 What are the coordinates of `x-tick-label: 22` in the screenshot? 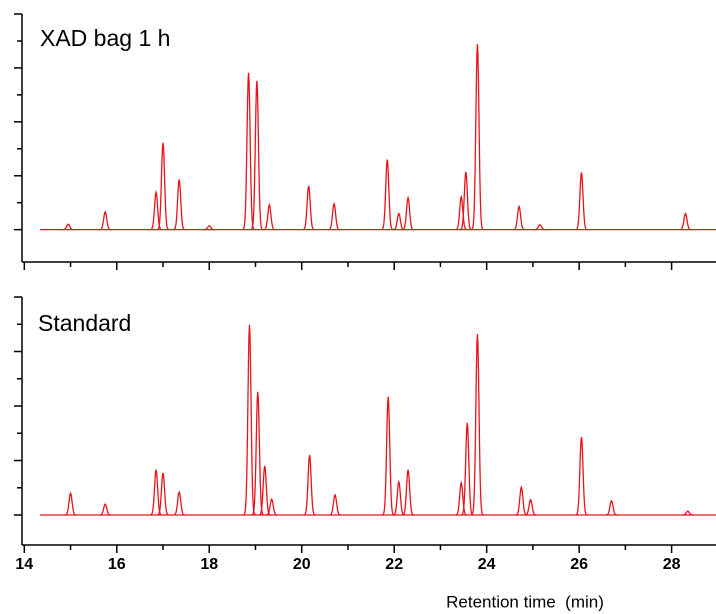 It's located at (394, 564).